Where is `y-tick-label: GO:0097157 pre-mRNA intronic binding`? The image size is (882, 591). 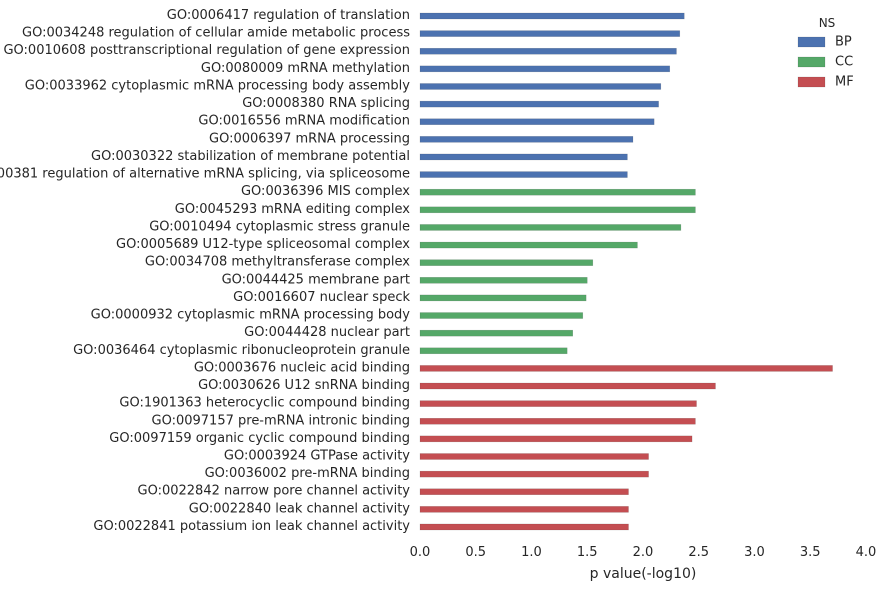
y-tick-label: GO:0097157 pre-mRNA intronic binding is located at coordinates (281, 420).